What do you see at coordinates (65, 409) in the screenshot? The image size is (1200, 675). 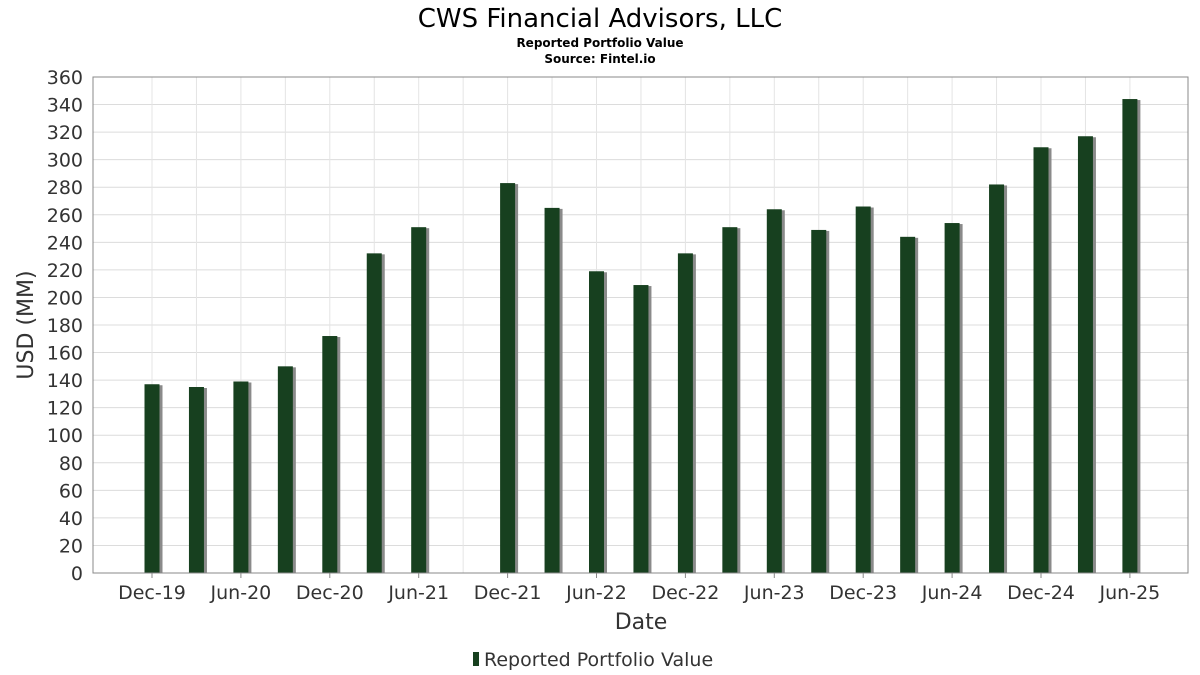 I see `y-tick-label: 120` at bounding box center [65, 409].